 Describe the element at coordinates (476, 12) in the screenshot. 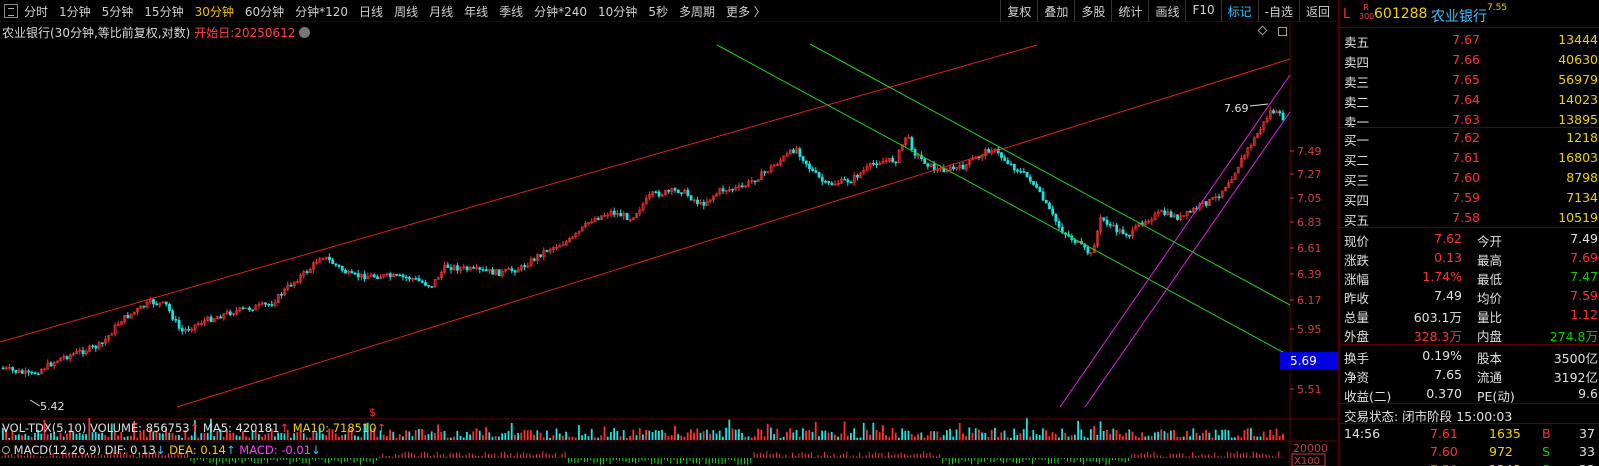

I see `period-tab-10: 年线` at that location.